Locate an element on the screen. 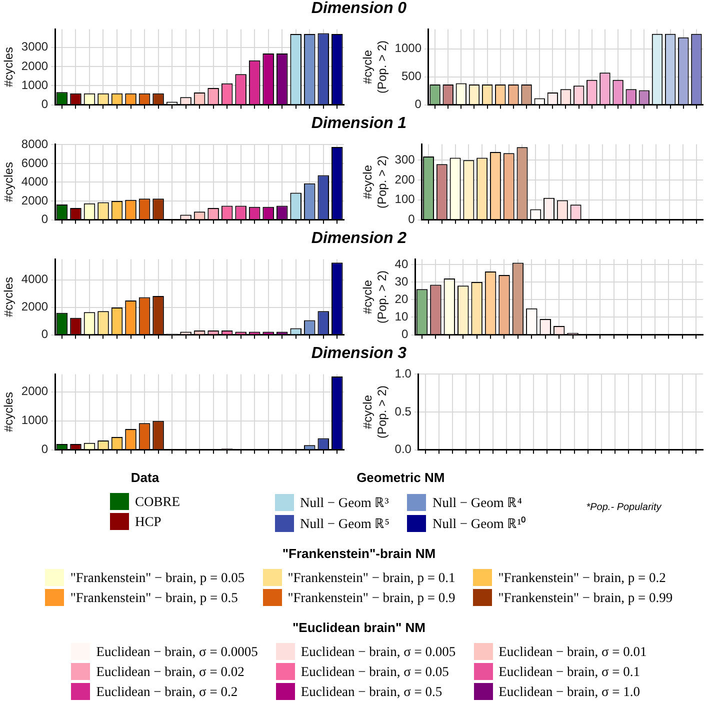 The width and height of the screenshot is (718, 718). text: *Pop.- Popularity is located at coordinates (624, 507).